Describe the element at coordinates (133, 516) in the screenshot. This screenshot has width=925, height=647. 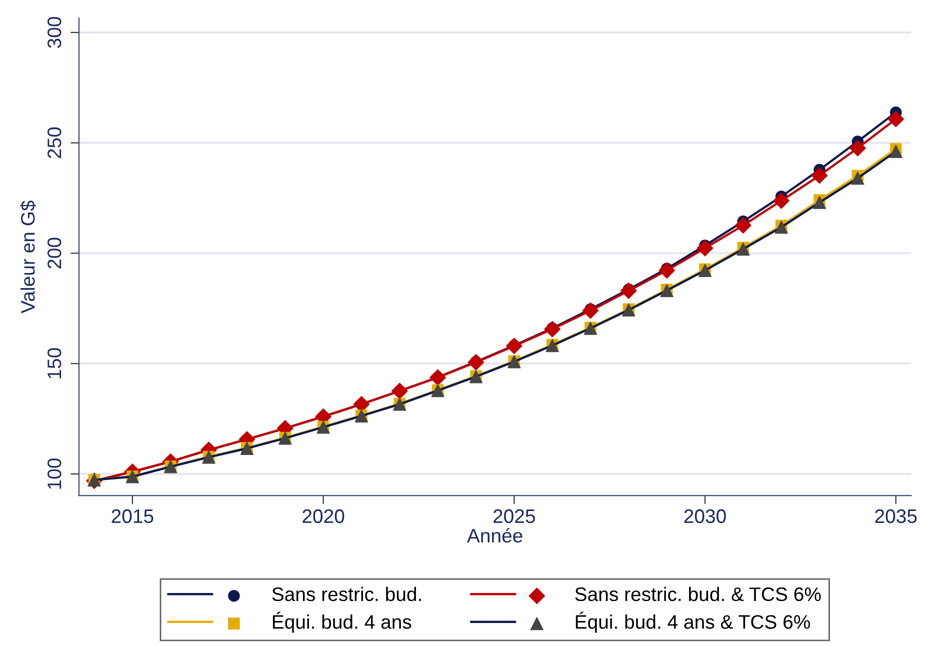
I see `x-tick-label: 2015` at that location.